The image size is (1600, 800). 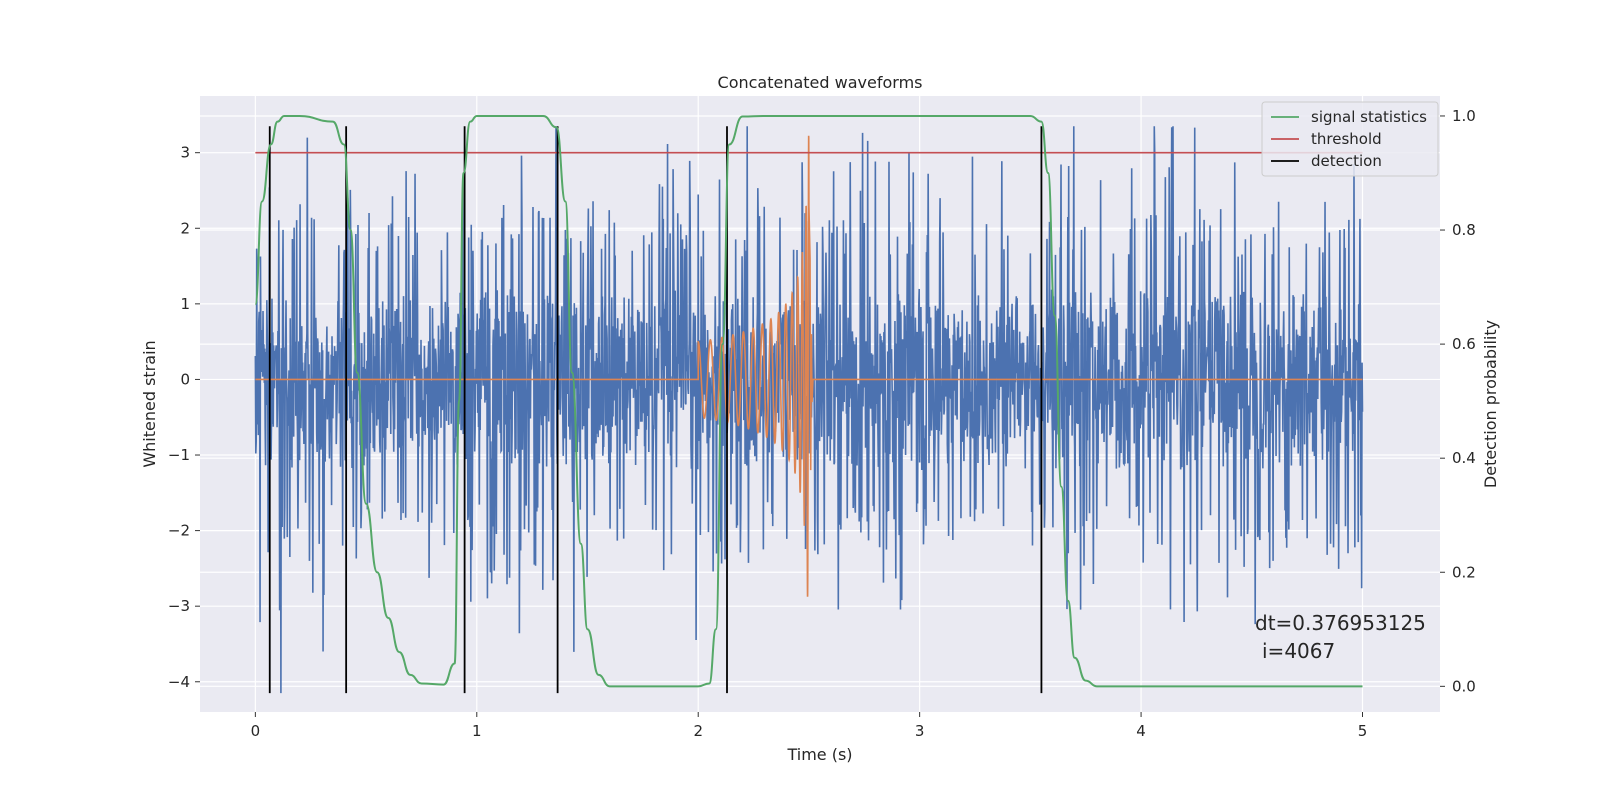 What do you see at coordinates (256, 731) in the screenshot?
I see `x-tick-label: 0` at bounding box center [256, 731].